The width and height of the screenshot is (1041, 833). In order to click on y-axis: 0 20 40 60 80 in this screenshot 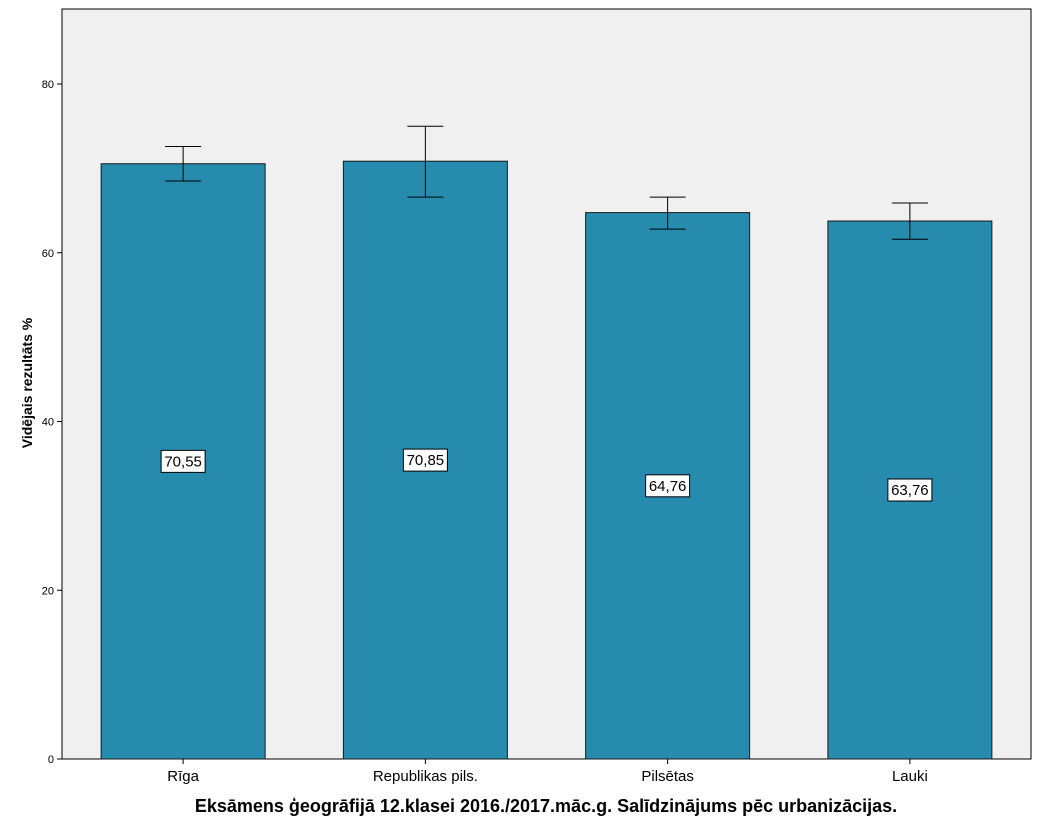, I will do `click(52, 422)`.